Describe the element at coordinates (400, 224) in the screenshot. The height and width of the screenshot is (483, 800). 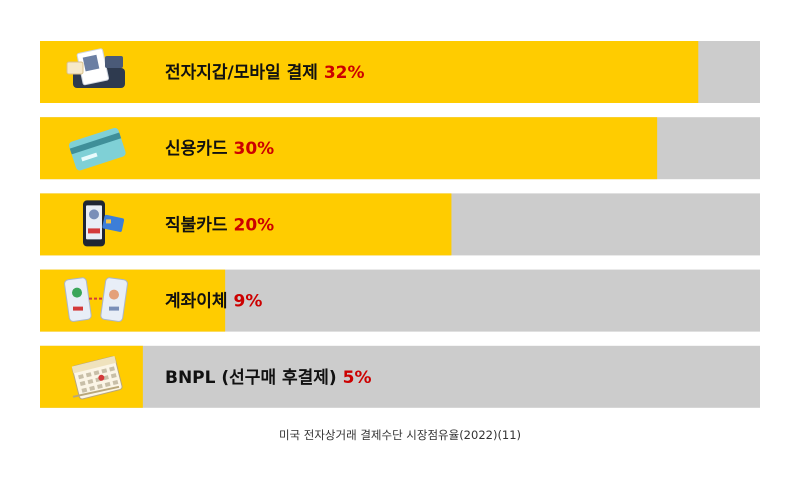
I see `bar-row: 직불카드 20%` at that location.